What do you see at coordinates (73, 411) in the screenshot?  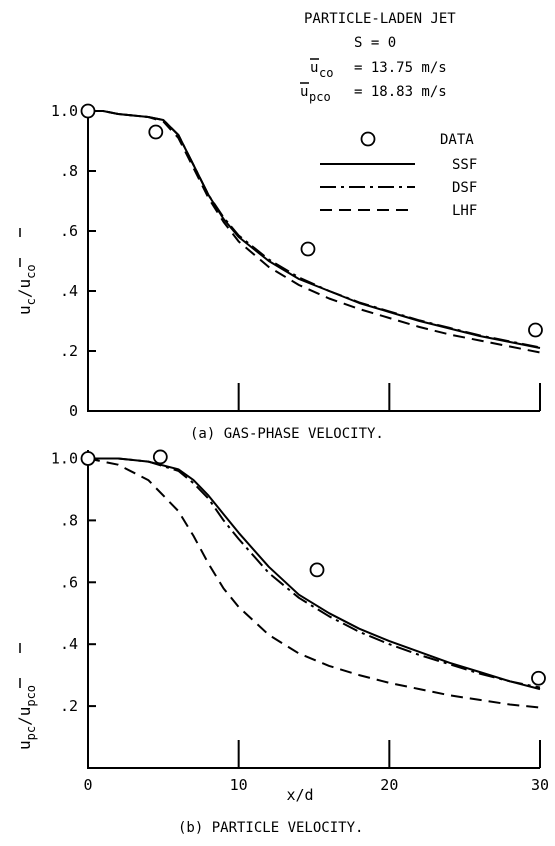 I see `y-tick-label: 0` at bounding box center [73, 411].